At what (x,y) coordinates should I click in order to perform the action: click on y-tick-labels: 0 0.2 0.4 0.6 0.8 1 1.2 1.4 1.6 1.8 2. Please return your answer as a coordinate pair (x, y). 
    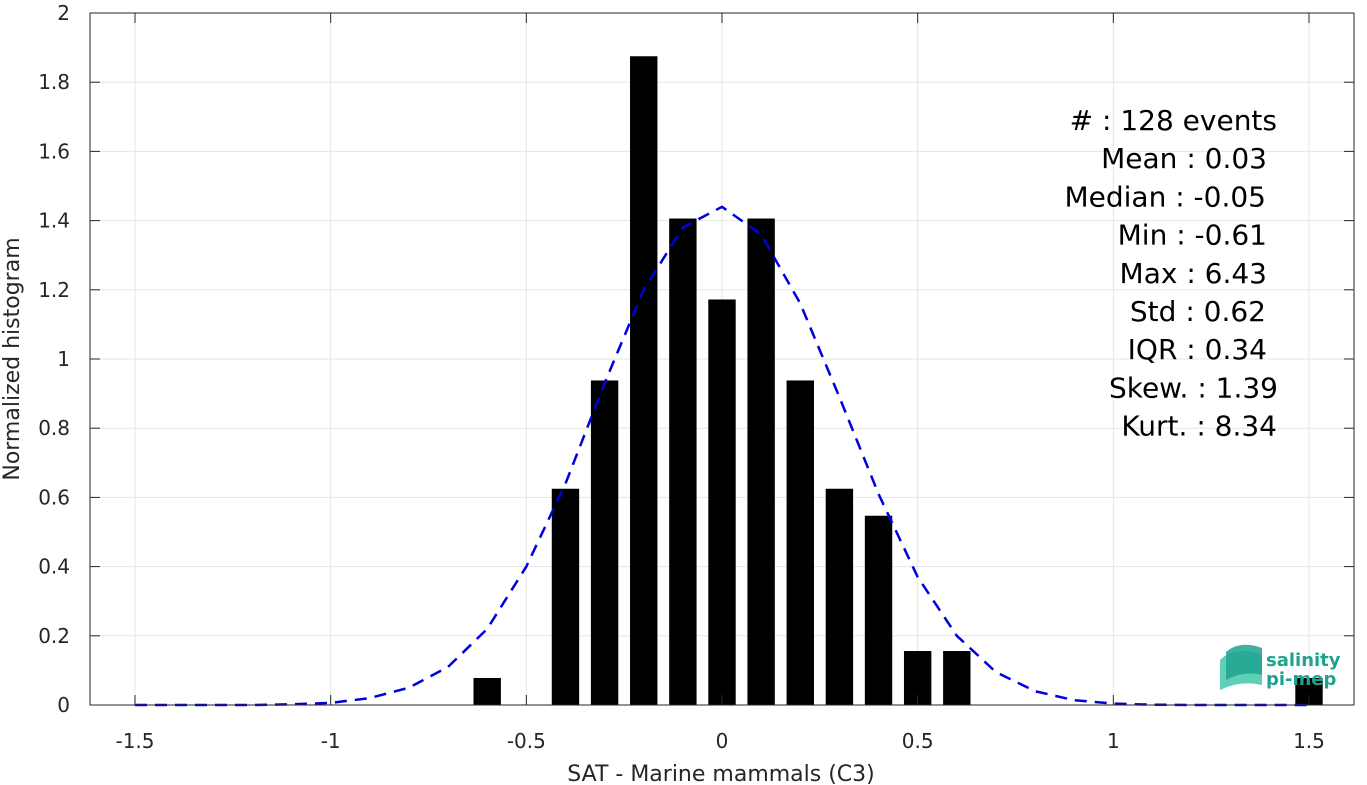
    Looking at the image, I should click on (54, 359).